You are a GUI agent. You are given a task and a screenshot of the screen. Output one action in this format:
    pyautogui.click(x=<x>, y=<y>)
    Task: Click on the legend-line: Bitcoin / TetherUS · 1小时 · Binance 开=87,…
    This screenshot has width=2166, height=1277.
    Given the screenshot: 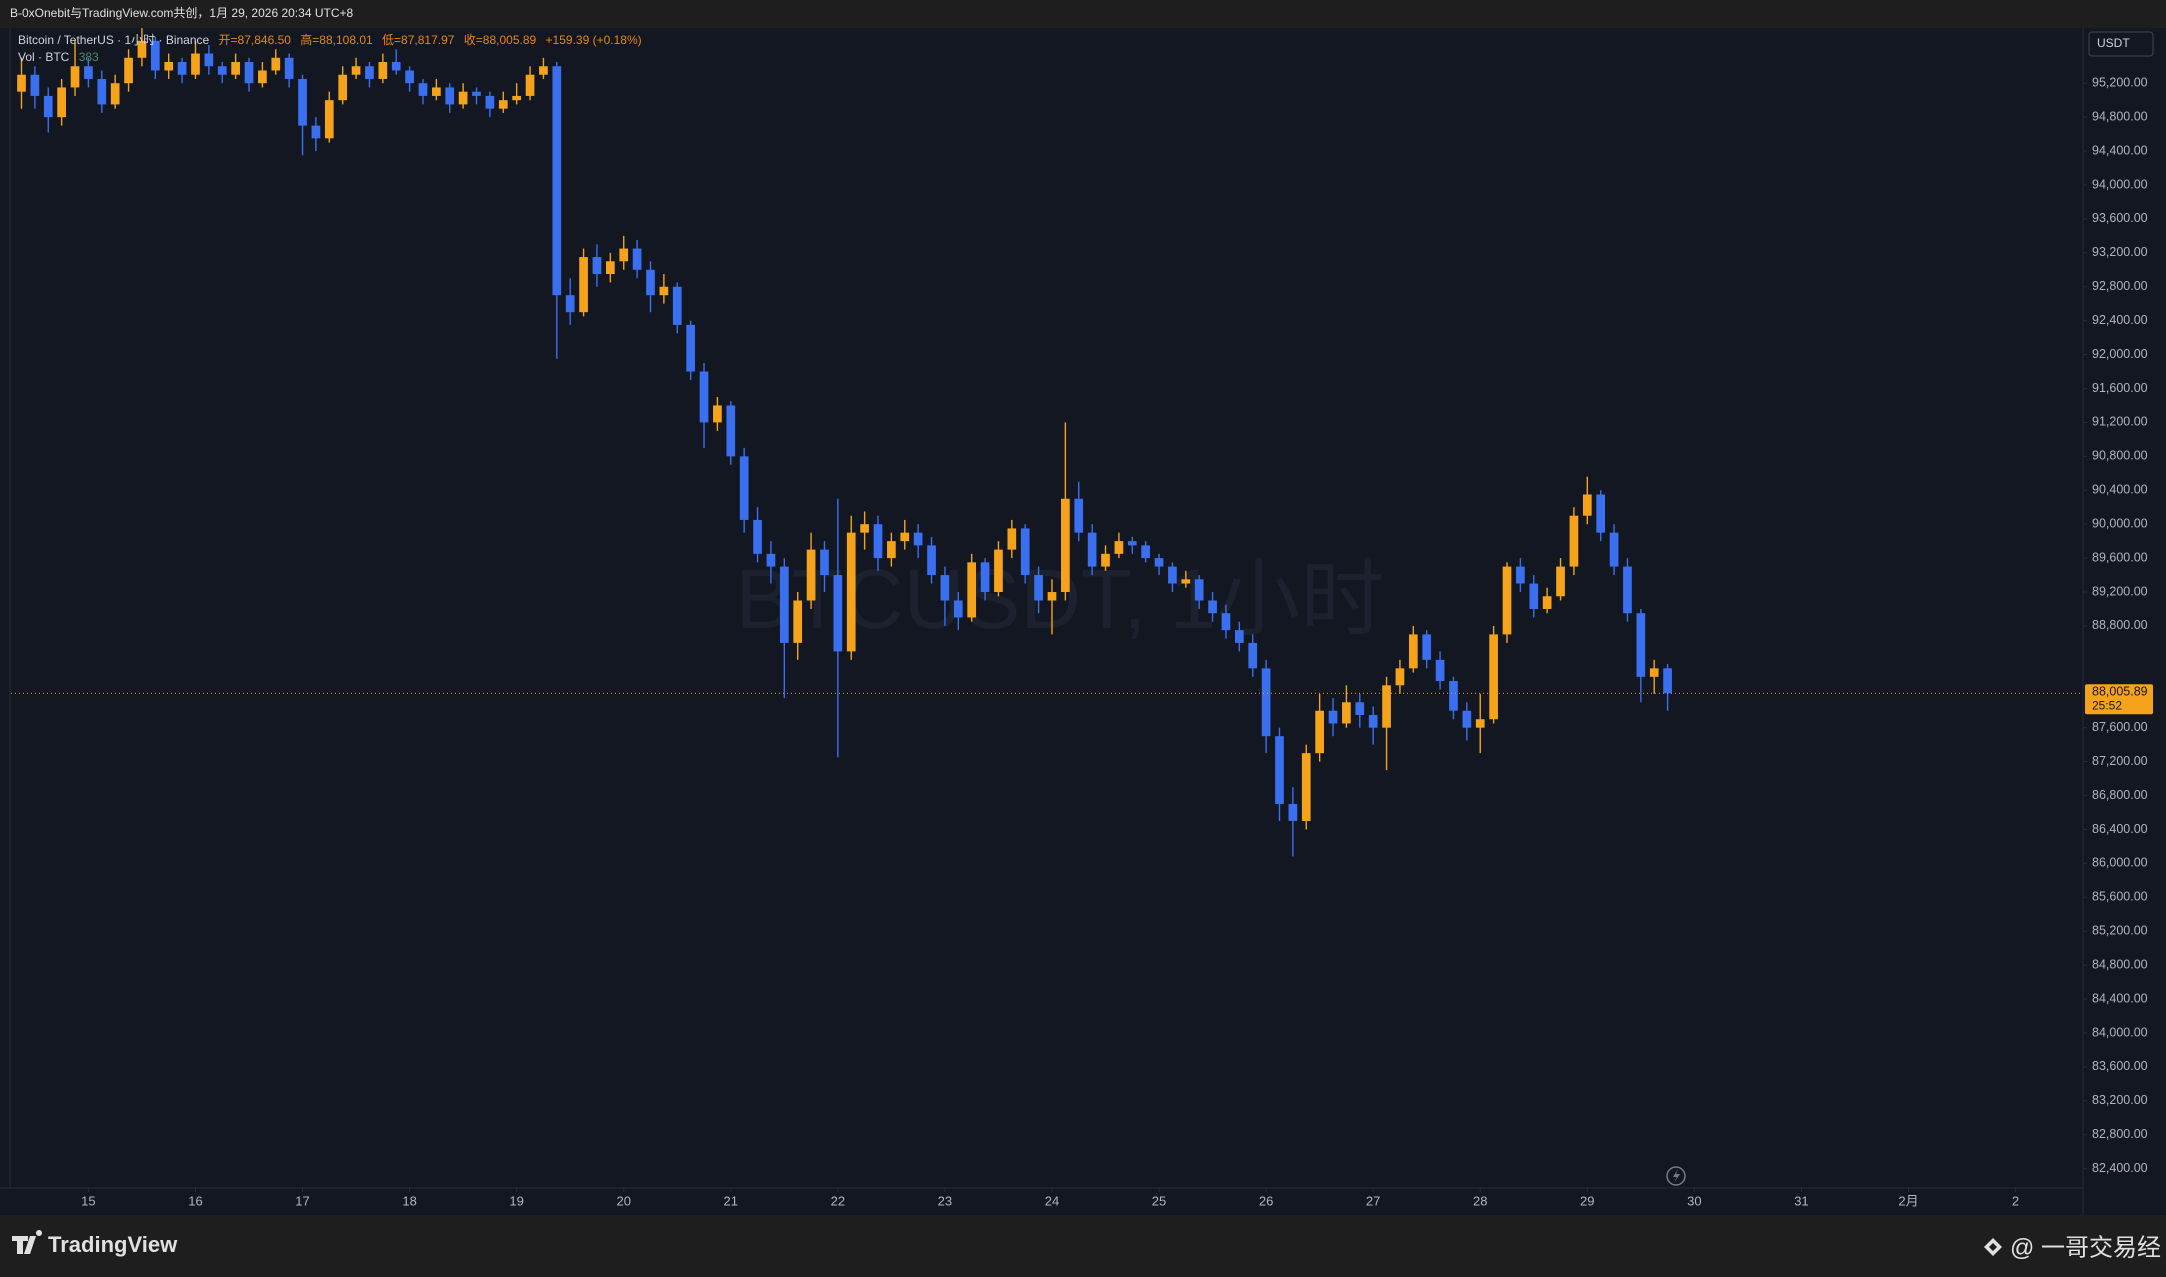 What is the action you would take?
    pyautogui.click(x=330, y=39)
    